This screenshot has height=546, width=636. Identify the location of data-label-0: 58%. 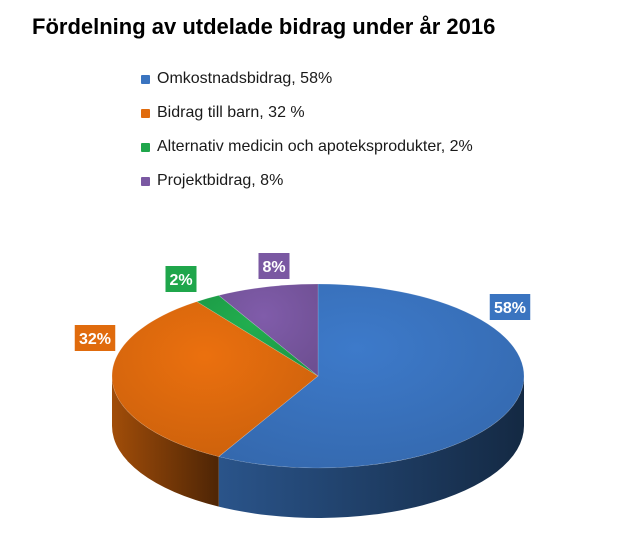
(510, 307).